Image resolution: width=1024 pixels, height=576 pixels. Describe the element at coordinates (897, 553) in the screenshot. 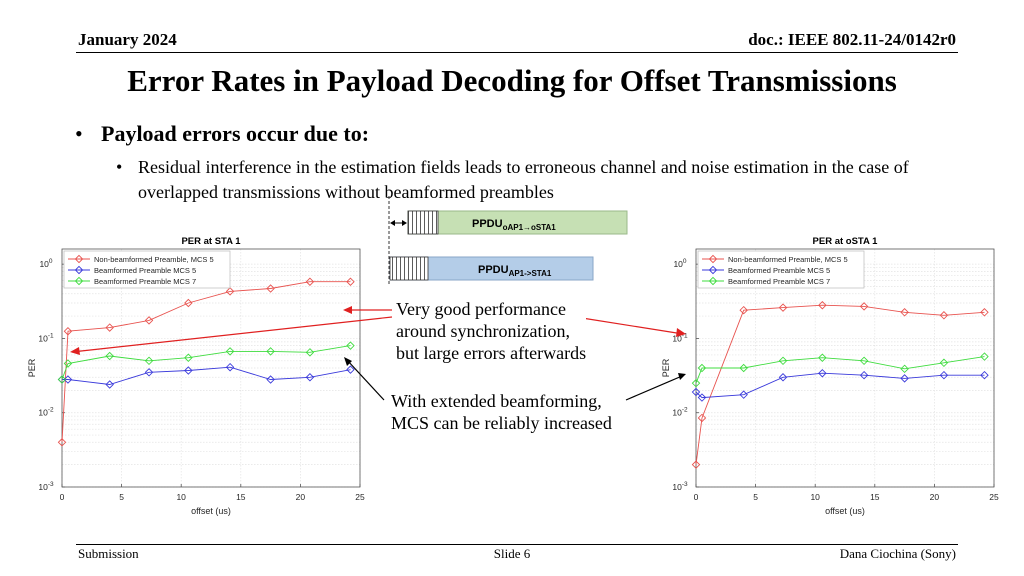

I see `footer-author: Dana Ciochina (Sony)` at that location.